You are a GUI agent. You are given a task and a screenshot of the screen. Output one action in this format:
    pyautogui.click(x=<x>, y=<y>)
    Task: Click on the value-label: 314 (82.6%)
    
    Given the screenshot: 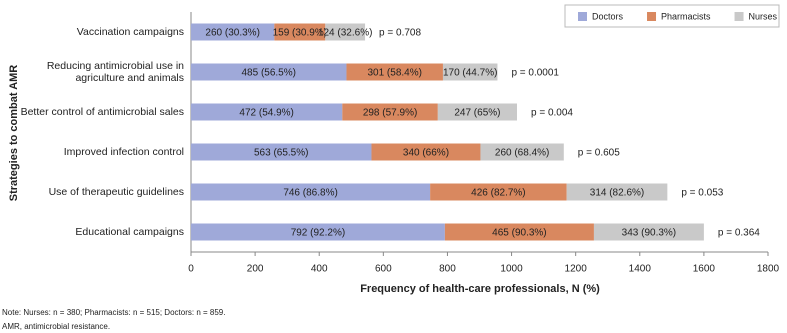 What is the action you would take?
    pyautogui.click(x=617, y=193)
    